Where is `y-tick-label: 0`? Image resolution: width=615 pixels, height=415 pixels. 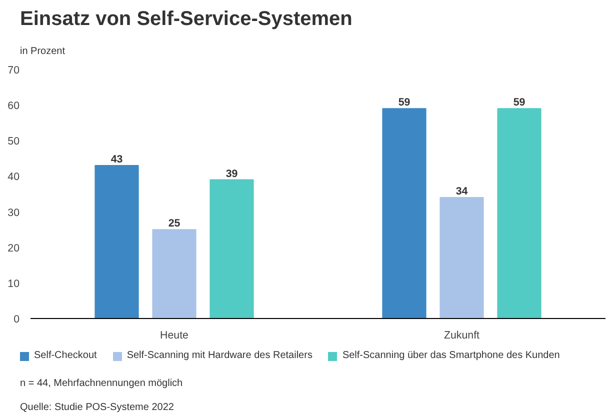
y-tick-label: 0 is located at coordinates (17, 320).